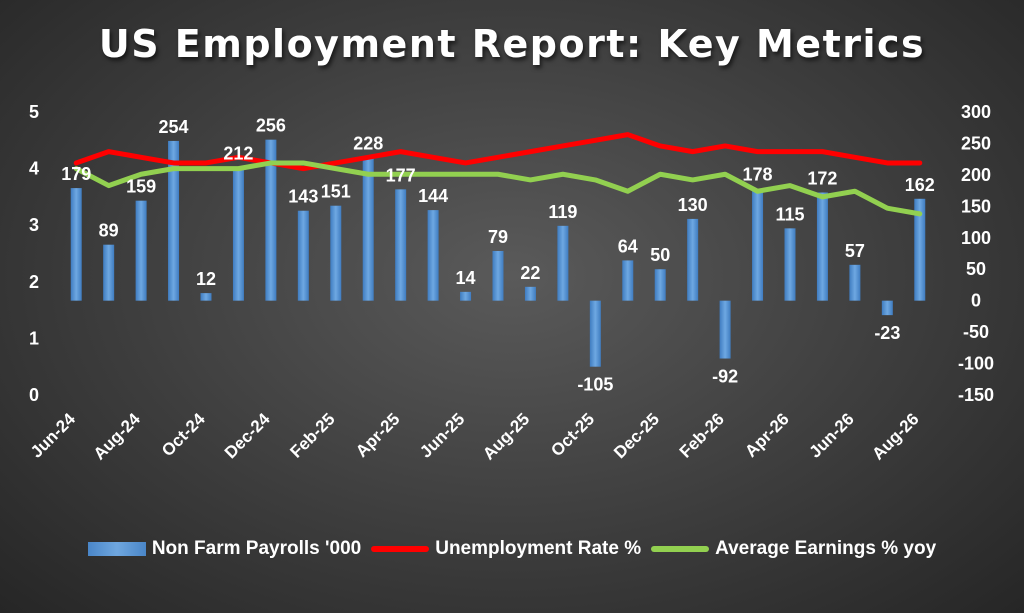 This screenshot has width=1024, height=613. Describe the element at coordinates (498, 188) in the screenshot. I see `average-earnings-yoy-line` at that location.